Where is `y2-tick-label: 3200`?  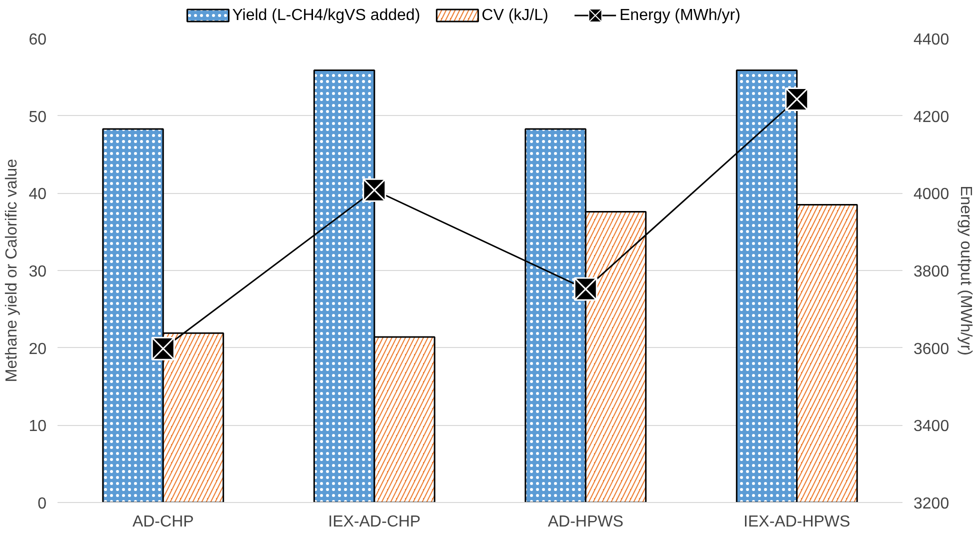
y2-tick-label: 3200 is located at coordinates (932, 504).